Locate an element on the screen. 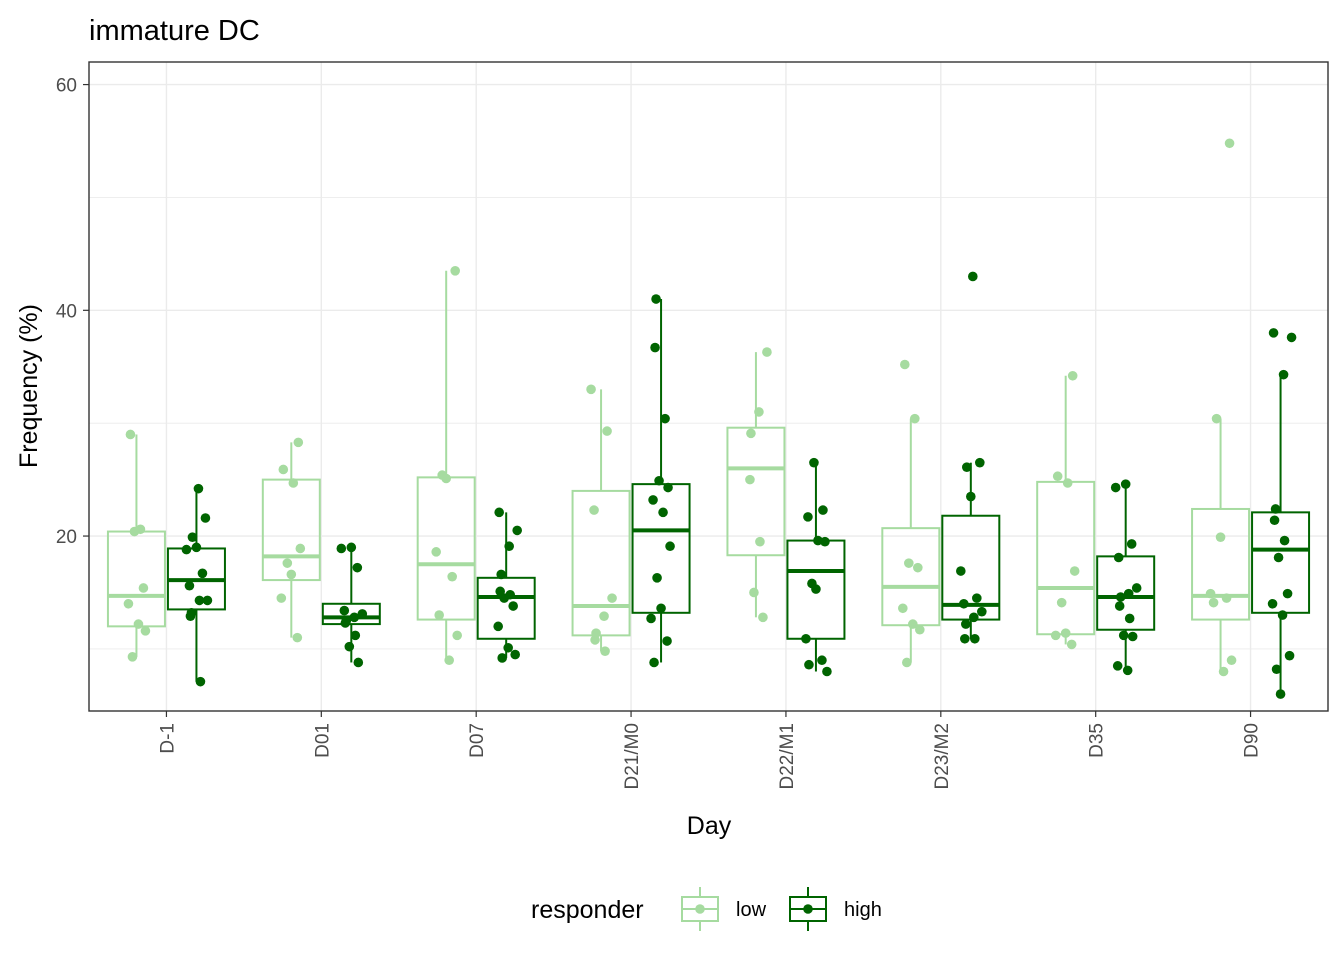 The image size is (1344, 960). y-axis-ticks: 20 40 60 is located at coordinates (72, 312).